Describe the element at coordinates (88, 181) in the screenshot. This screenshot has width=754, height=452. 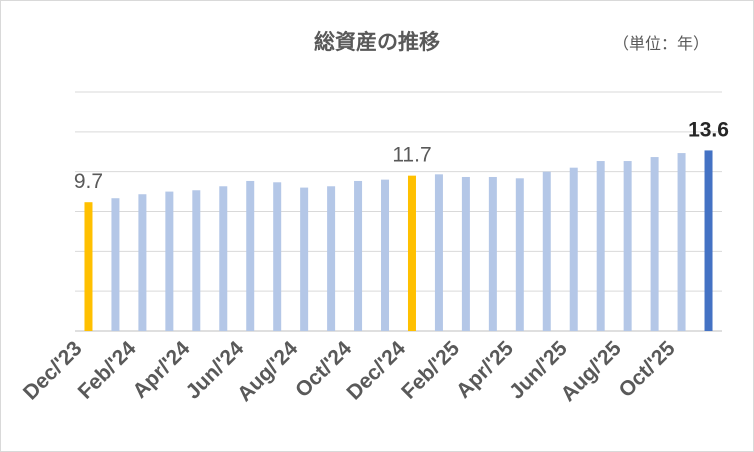
I see `data-label: 9.7` at that location.